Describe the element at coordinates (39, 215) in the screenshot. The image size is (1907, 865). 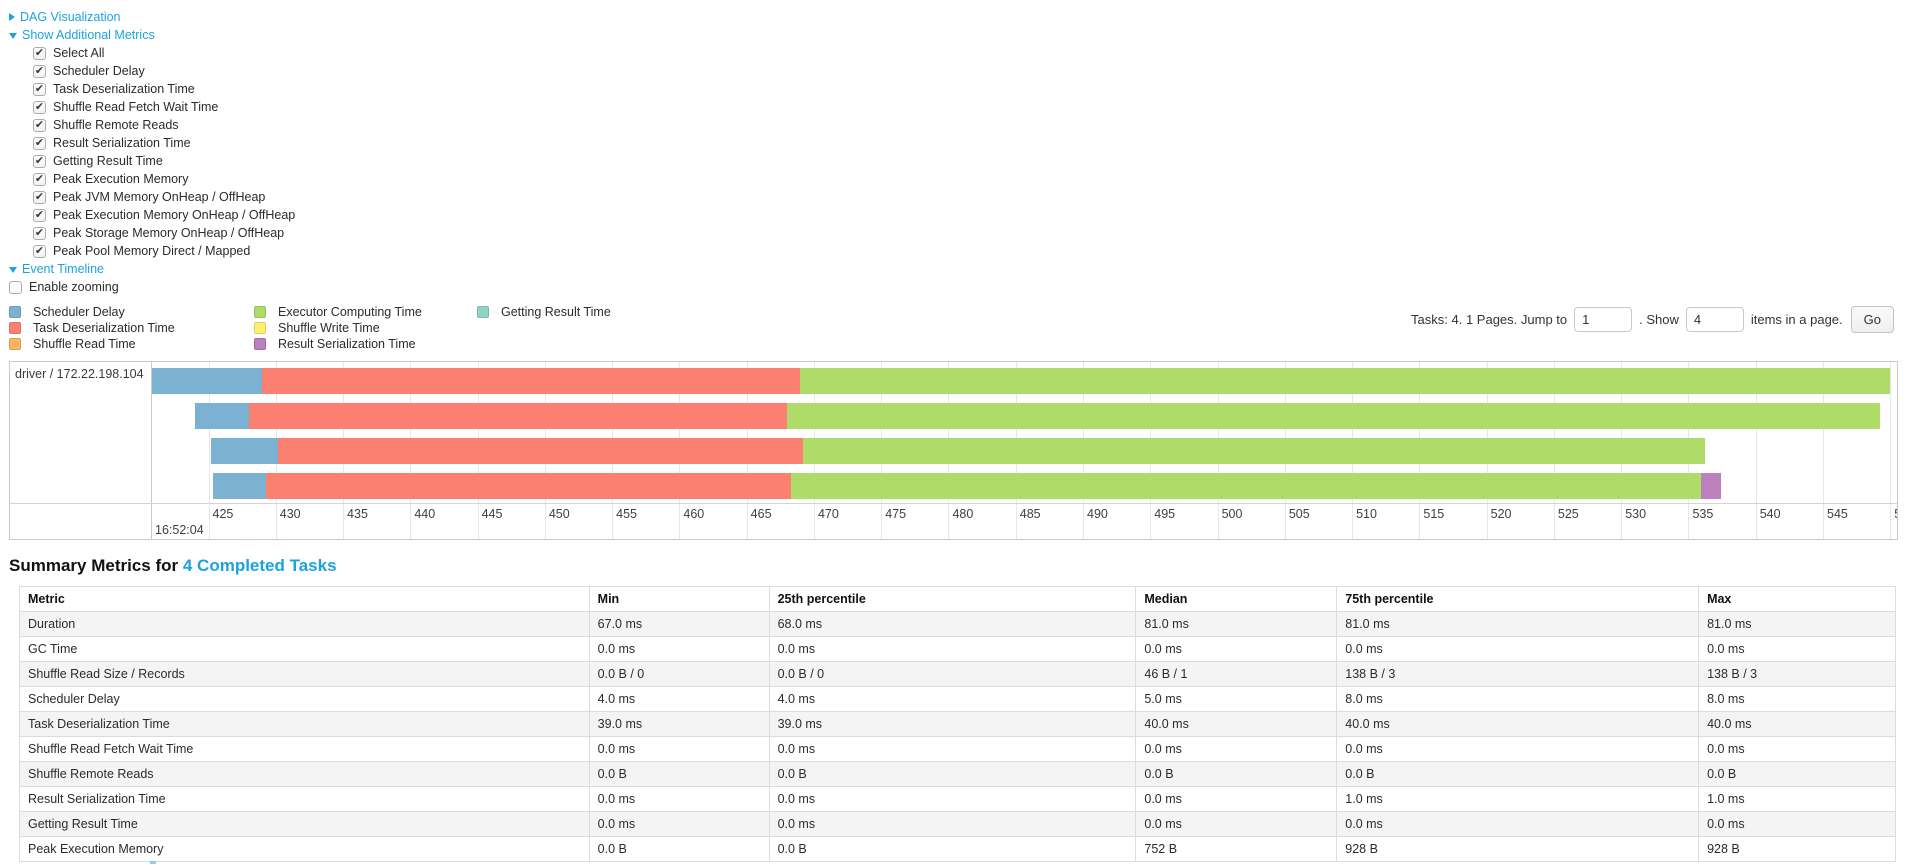
I see `metric-checkbox-peak-execution-memory-onheap-offheap: ✔` at that location.